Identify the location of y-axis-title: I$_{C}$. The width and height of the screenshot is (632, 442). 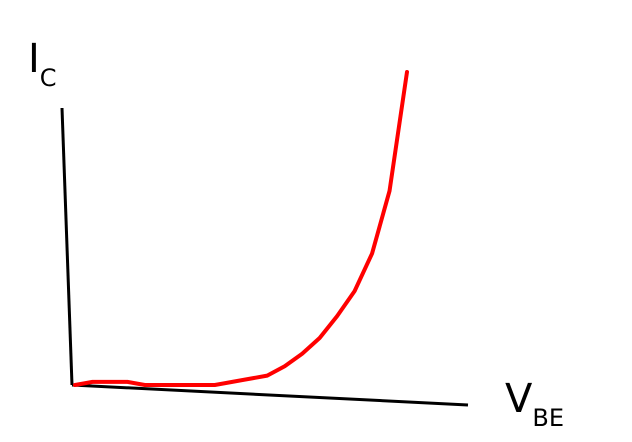
(42, 64).